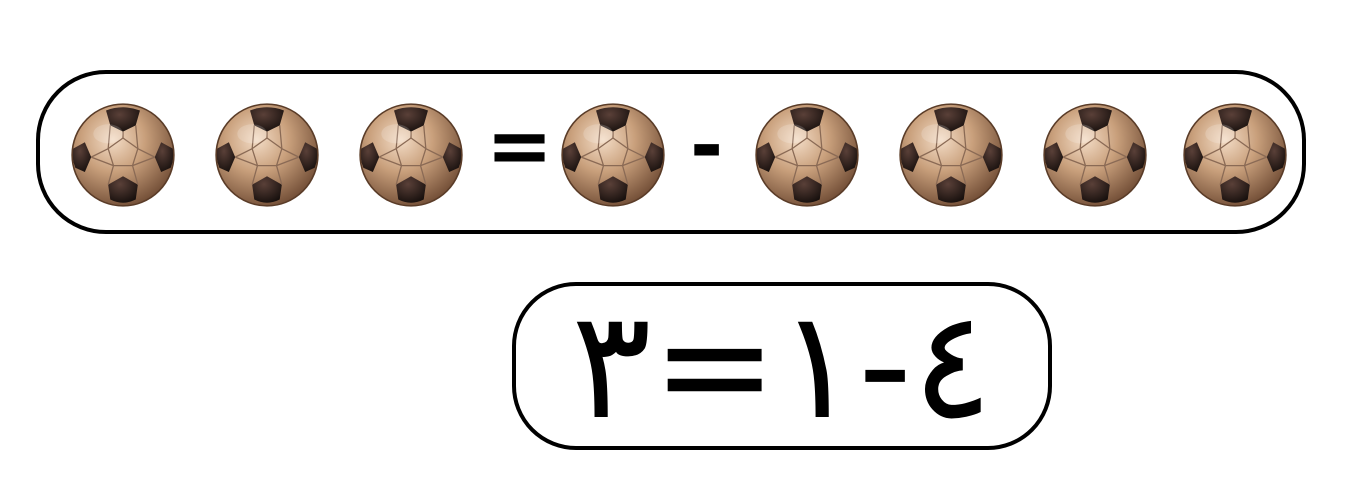 This screenshot has height=500, width=1350. I want to click on equals-sign: =, so click(520, 145).